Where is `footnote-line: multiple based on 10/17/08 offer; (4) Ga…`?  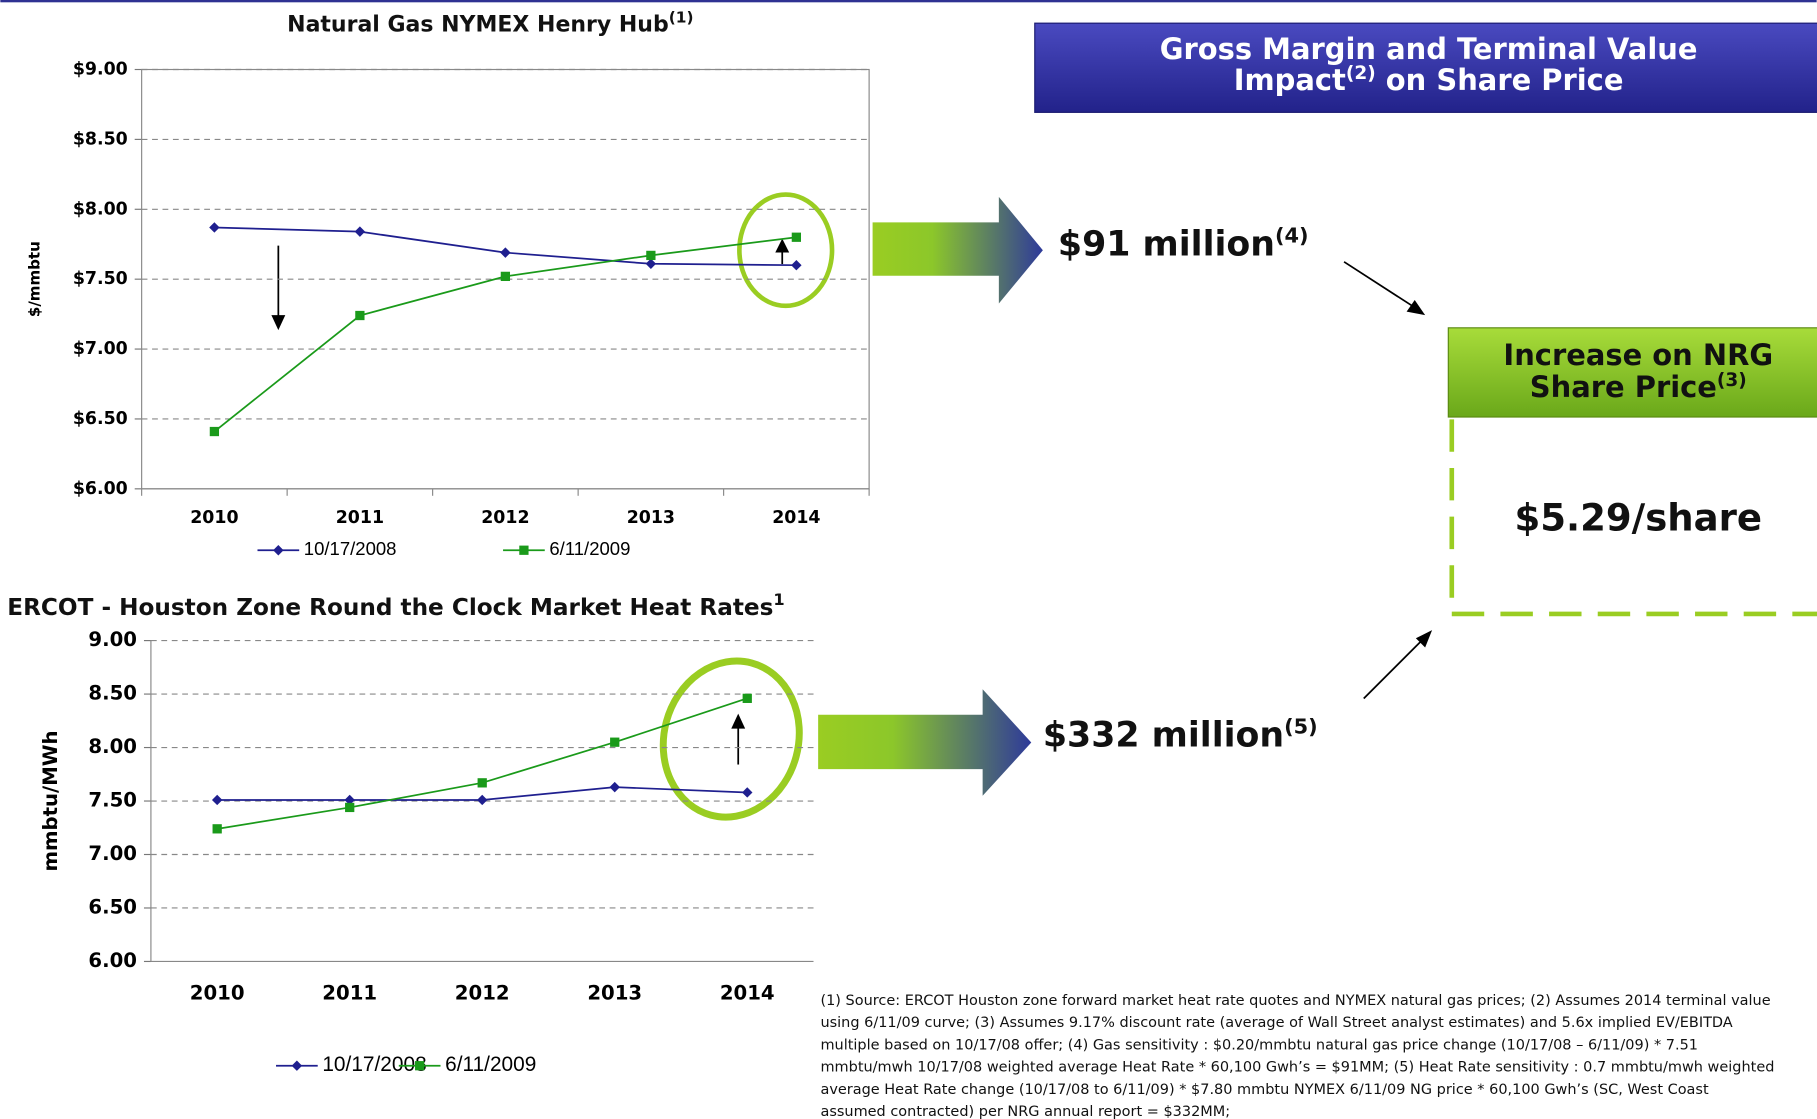 footnote-line: multiple based on 10/17/08 offer; (4) Ga… is located at coordinates (1259, 1045).